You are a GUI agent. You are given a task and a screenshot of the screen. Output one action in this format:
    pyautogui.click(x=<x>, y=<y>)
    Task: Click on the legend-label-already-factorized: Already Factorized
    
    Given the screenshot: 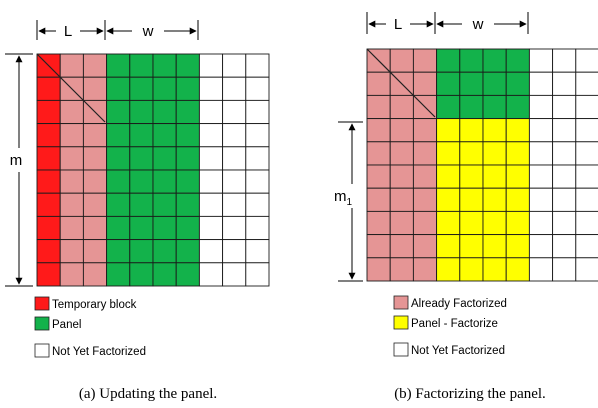 What is the action you would take?
    pyautogui.click(x=459, y=304)
    